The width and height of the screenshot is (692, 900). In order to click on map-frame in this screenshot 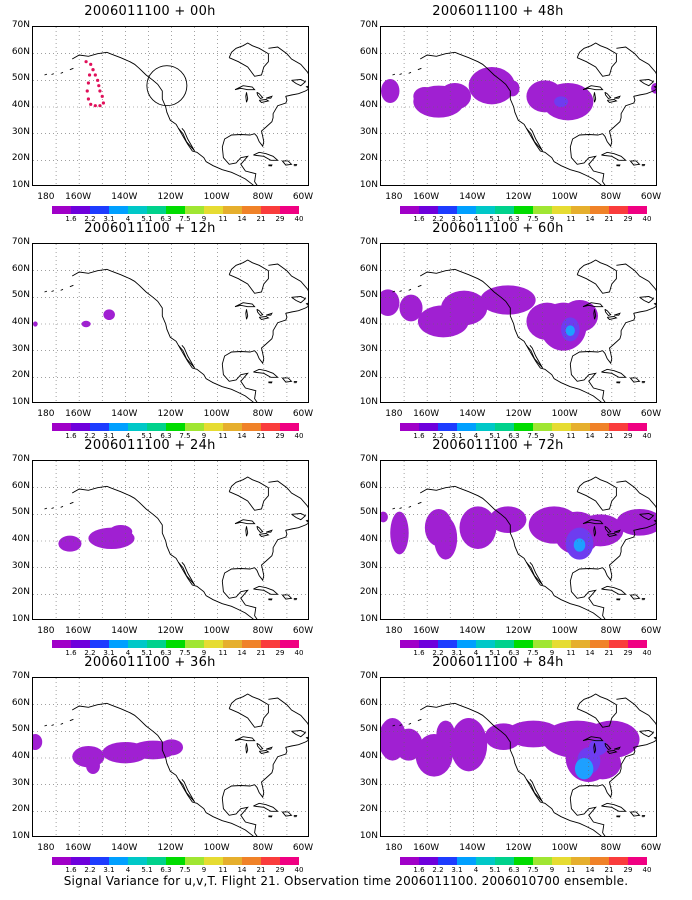, I will do `click(170, 540)`.